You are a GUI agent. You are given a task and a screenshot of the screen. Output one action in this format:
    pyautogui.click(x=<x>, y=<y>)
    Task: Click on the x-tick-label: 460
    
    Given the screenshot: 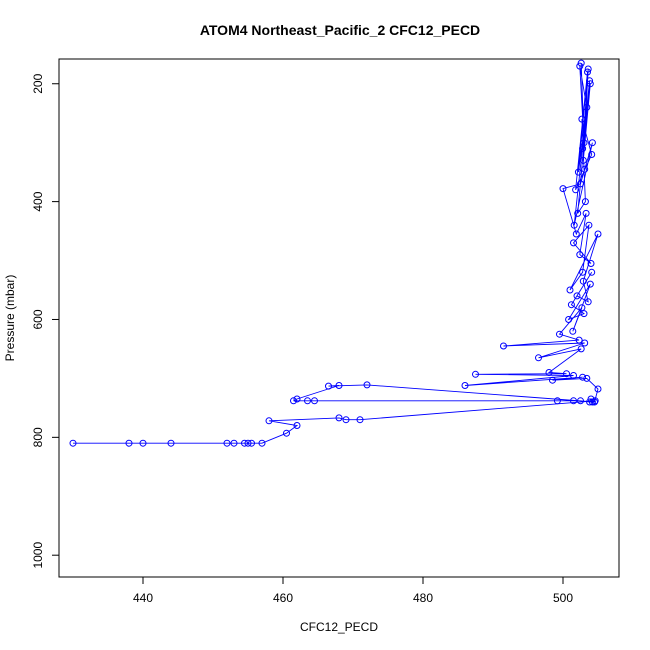 What is the action you would take?
    pyautogui.click(x=283, y=598)
    